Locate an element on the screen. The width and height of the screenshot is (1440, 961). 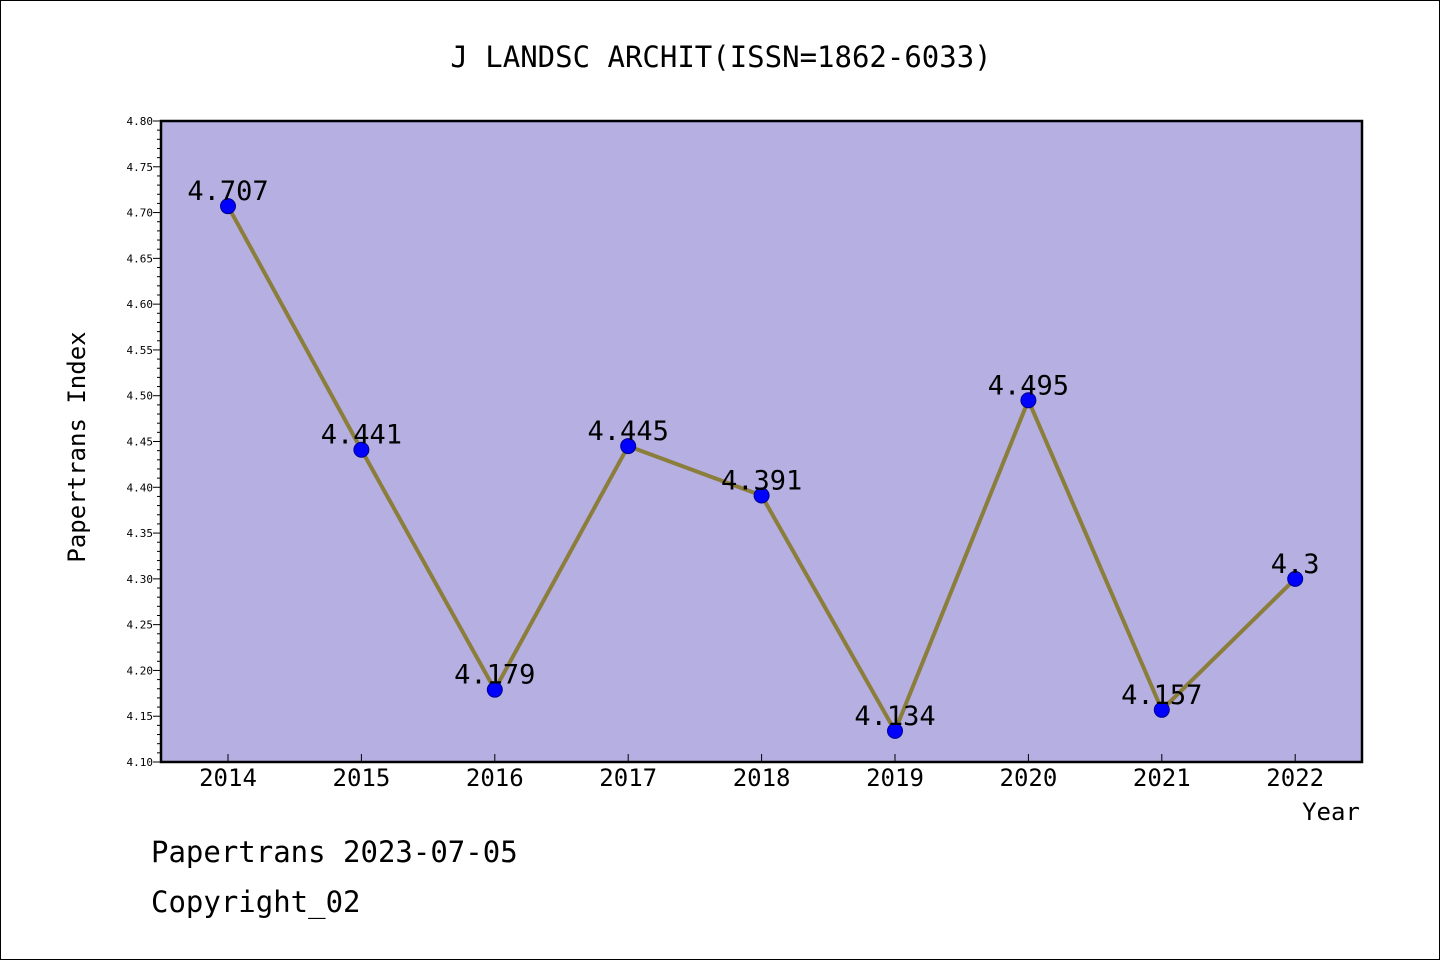
data-label: 4.3 is located at coordinates (1295, 564).